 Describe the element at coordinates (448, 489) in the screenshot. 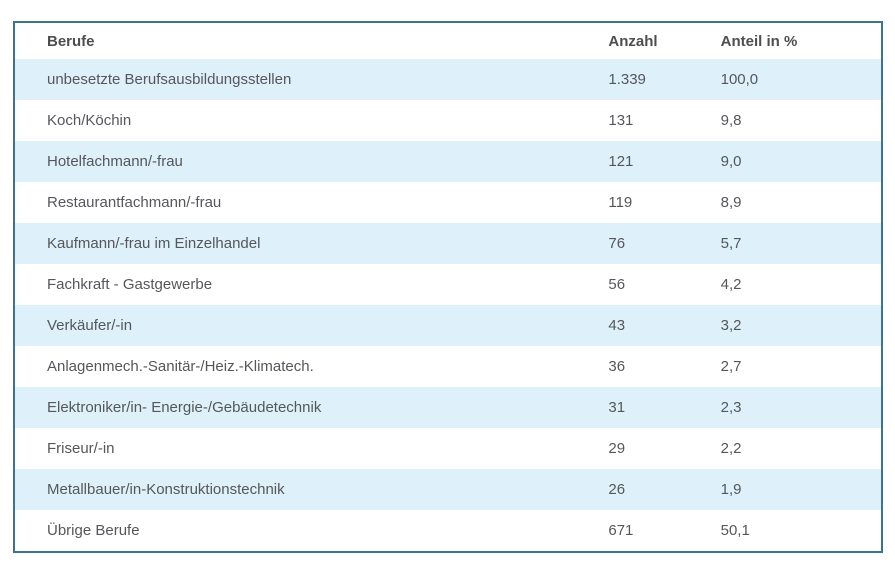

I see `table-row: Metallbauer/in-Konstruktionstechnik 26 1,9` at that location.